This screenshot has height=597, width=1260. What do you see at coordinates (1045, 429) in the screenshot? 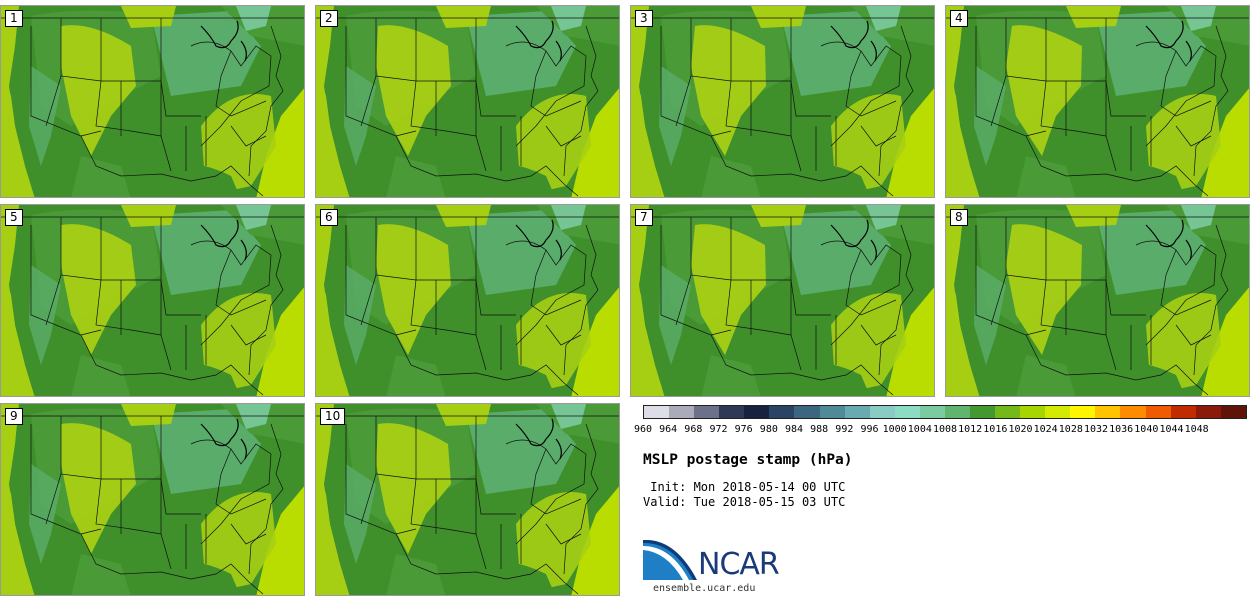
I see `colorbar-tick-label: 1024` at bounding box center [1045, 429].